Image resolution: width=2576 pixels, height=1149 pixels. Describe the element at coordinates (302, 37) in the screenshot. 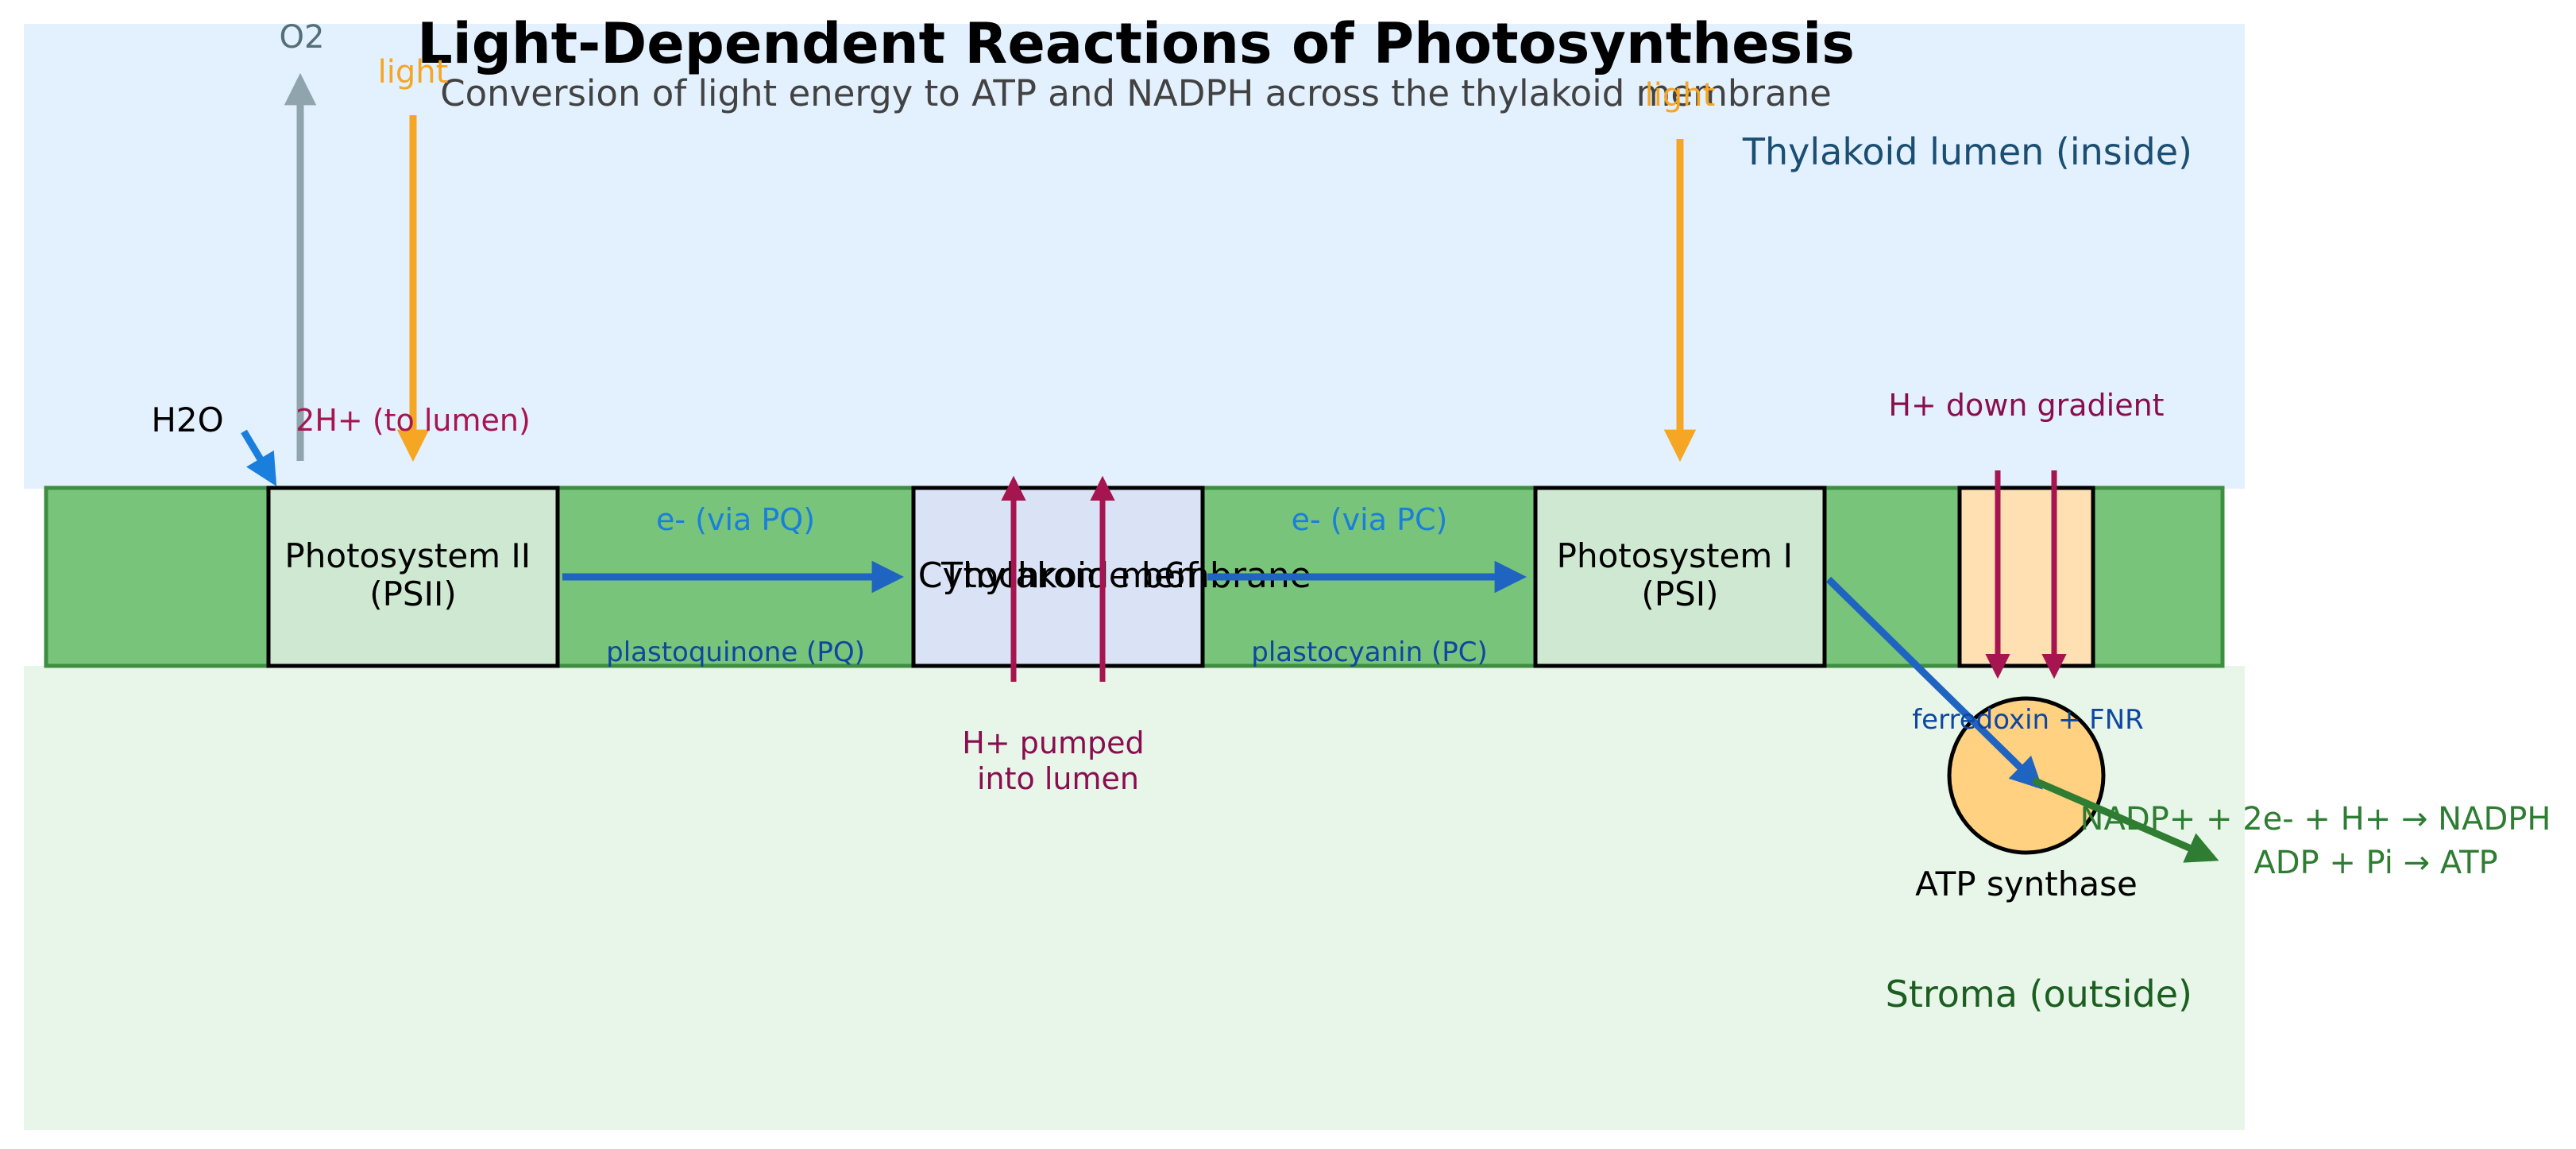

I see `o2-label: O2` at that location.